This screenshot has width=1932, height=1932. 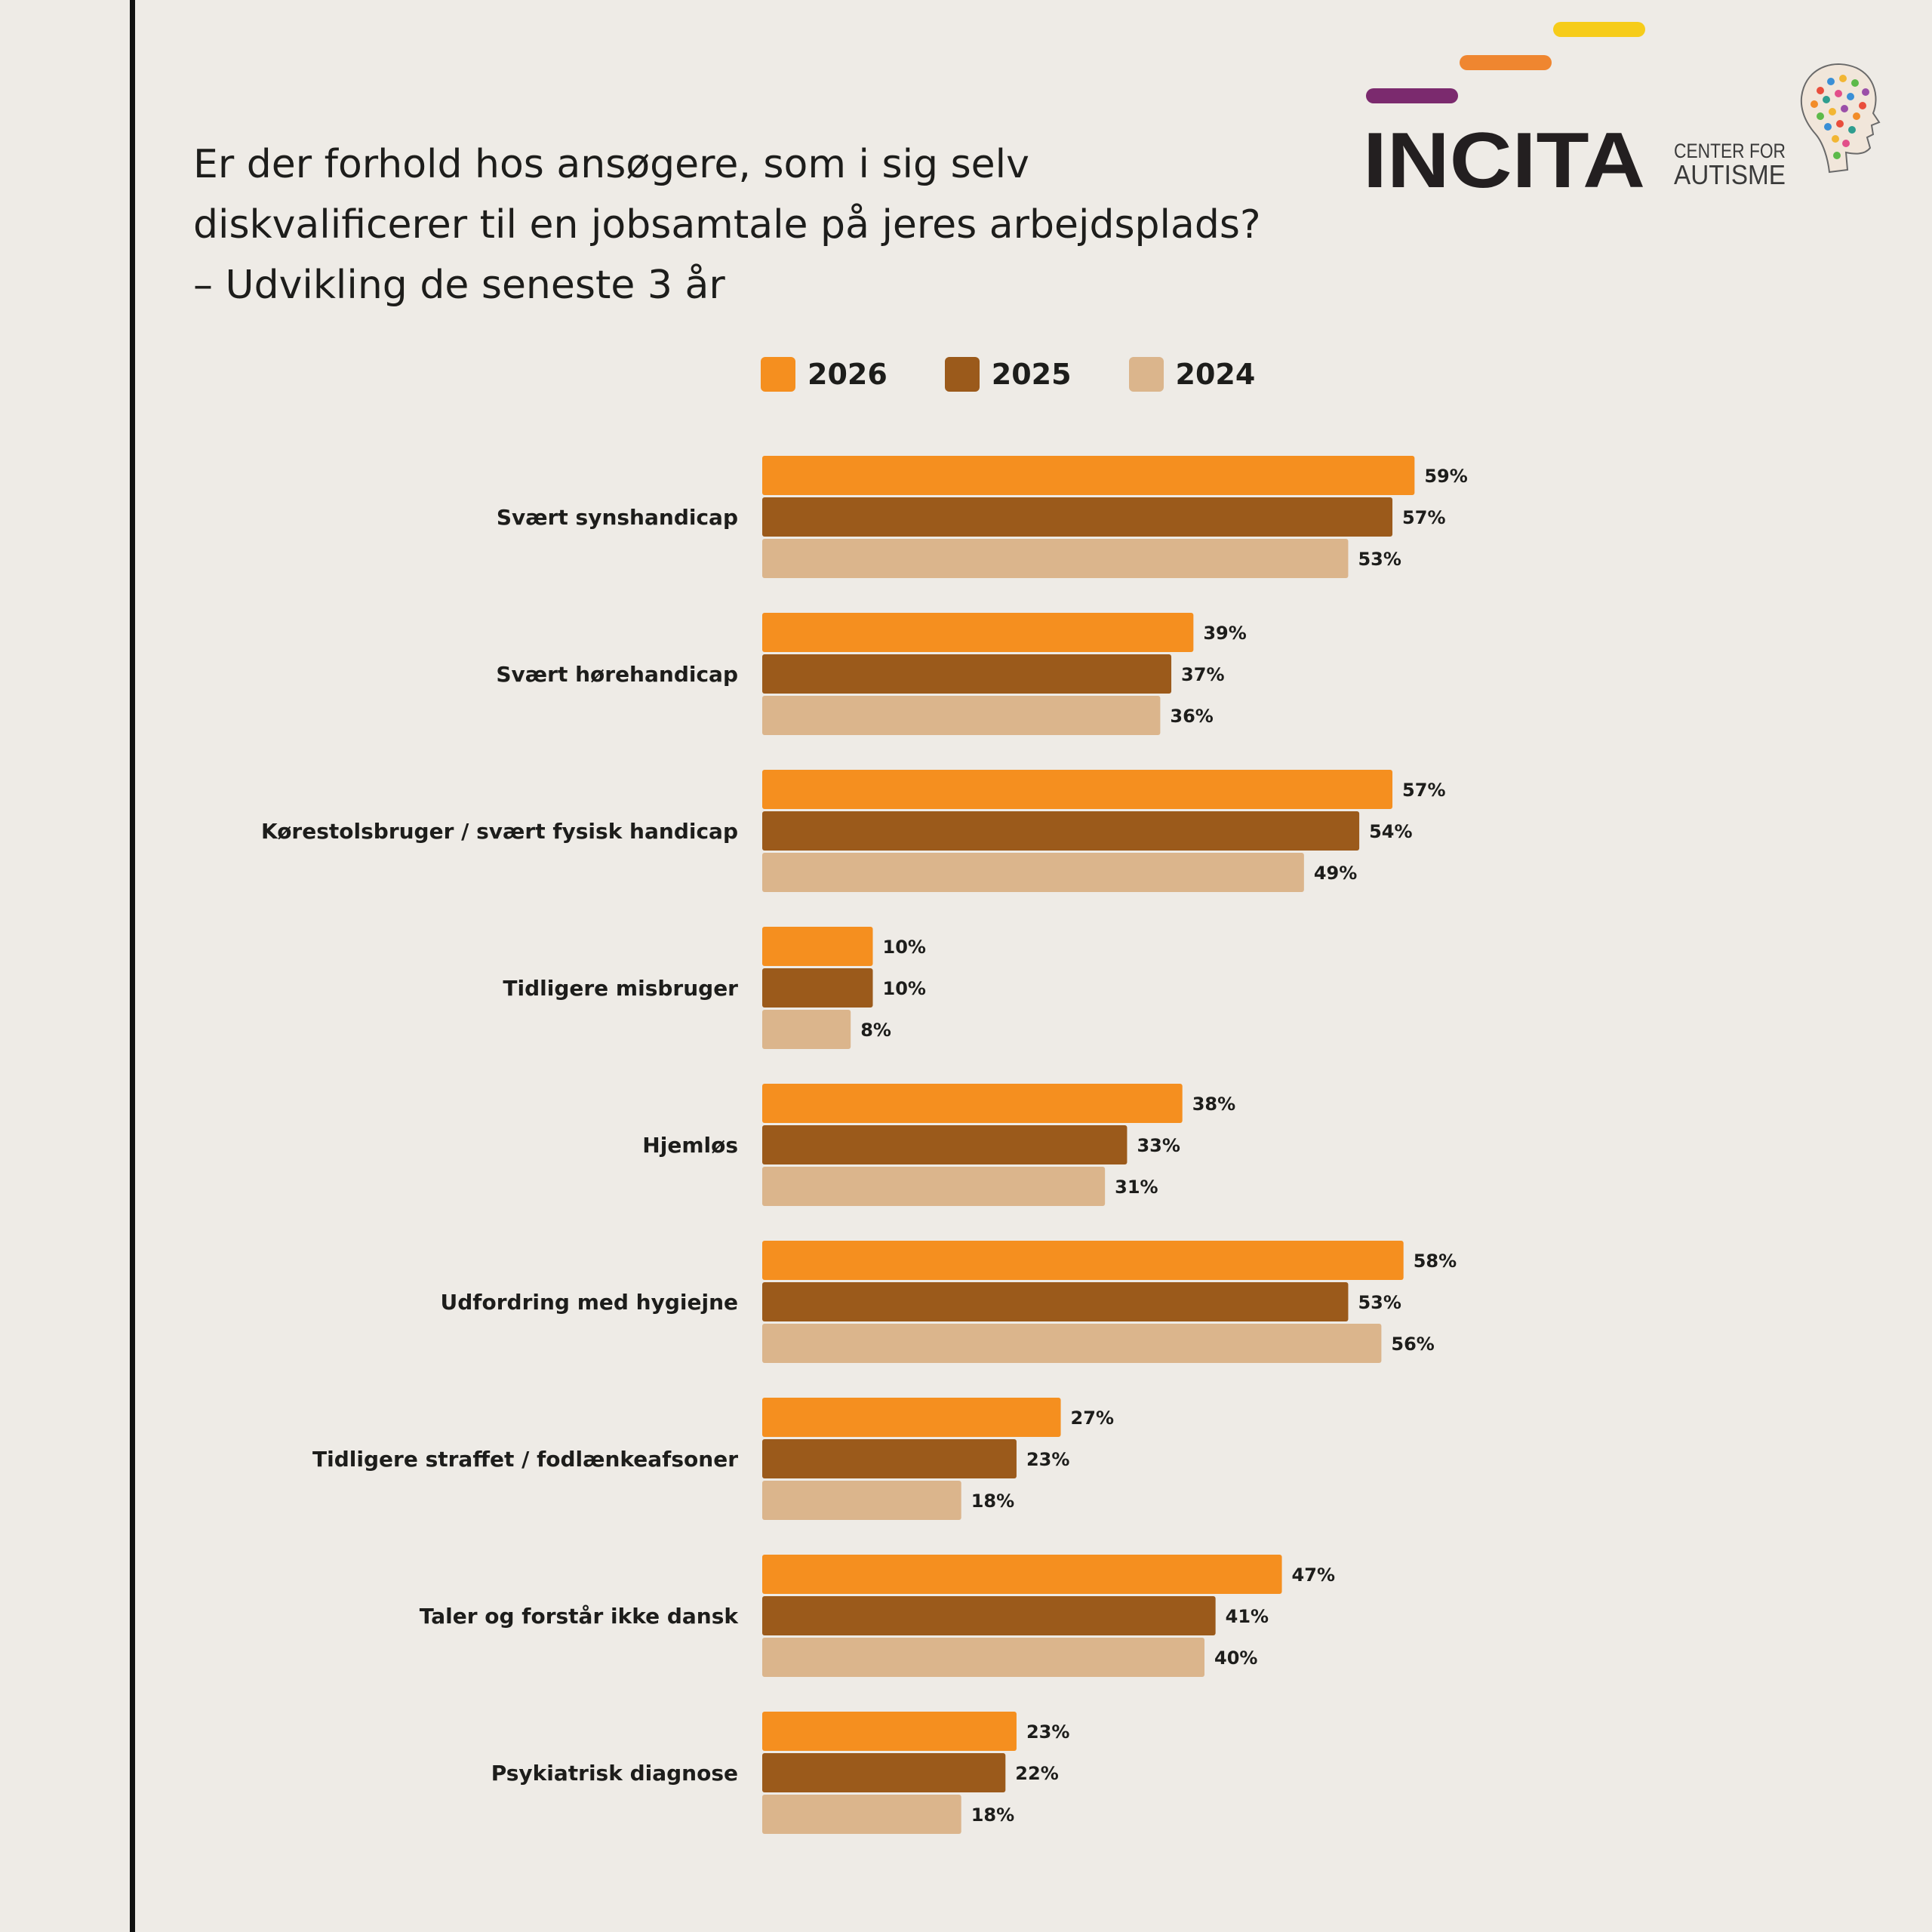 I want to click on category-label: Svært synshandicap, so click(x=617, y=517).